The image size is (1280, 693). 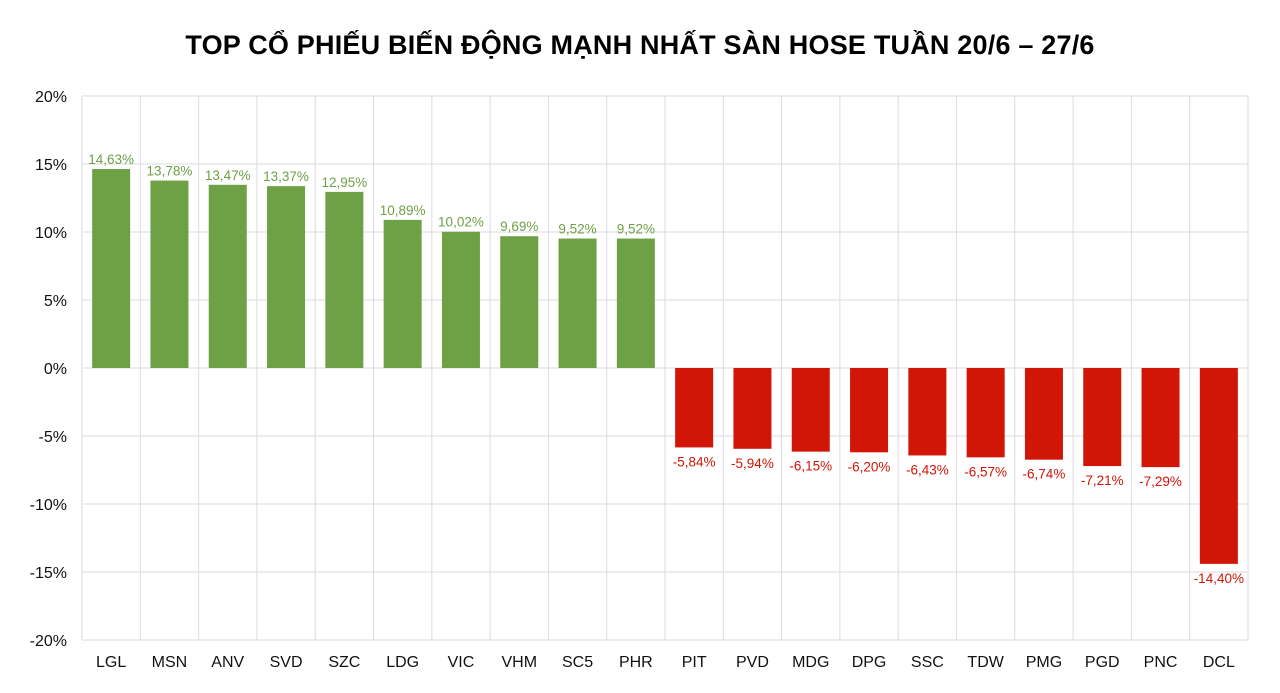 I want to click on data-label: 13,78%, so click(x=170, y=171).